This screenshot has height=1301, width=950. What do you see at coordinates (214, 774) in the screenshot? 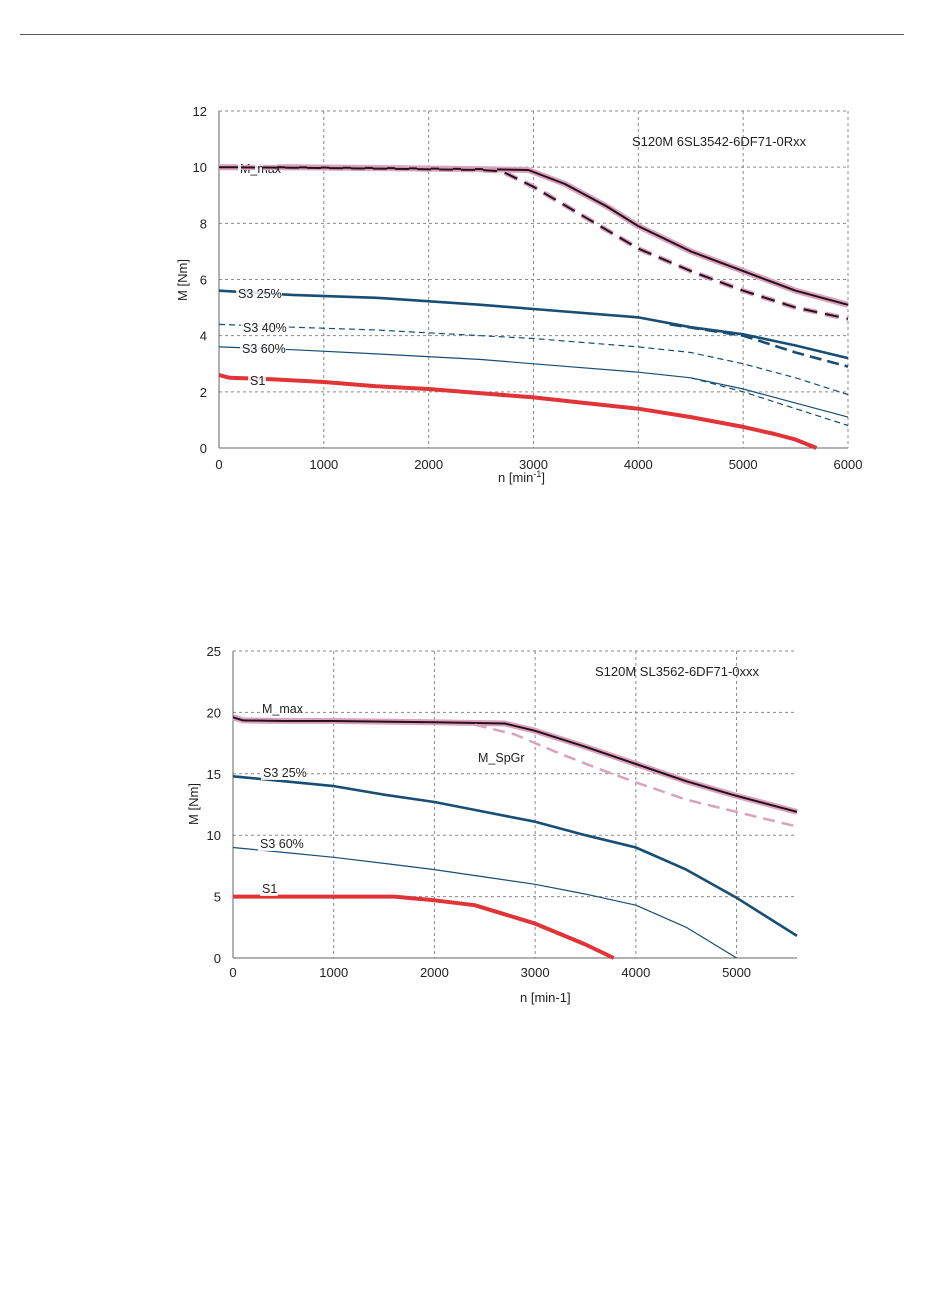
I see `y-tick-label: 15` at bounding box center [214, 774].